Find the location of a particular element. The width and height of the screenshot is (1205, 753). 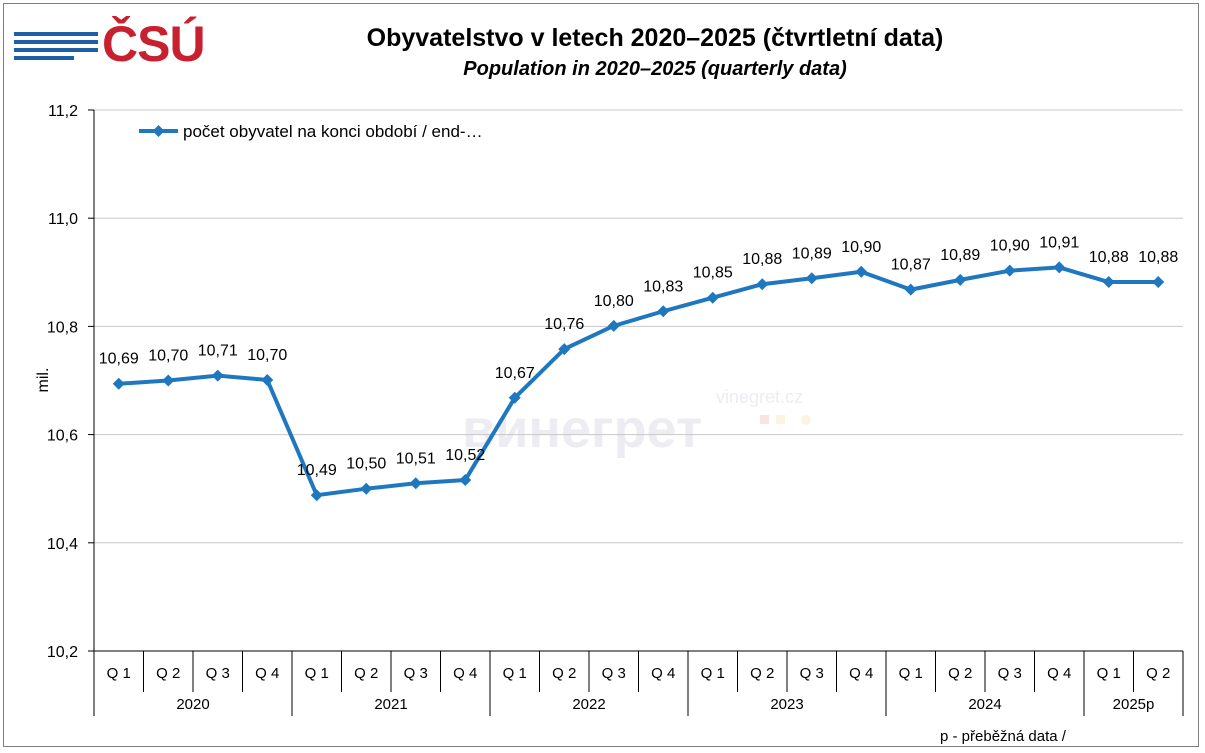

chart-subtitle: Population in 2020–2025 (quarterly data) is located at coordinates (655, 69).